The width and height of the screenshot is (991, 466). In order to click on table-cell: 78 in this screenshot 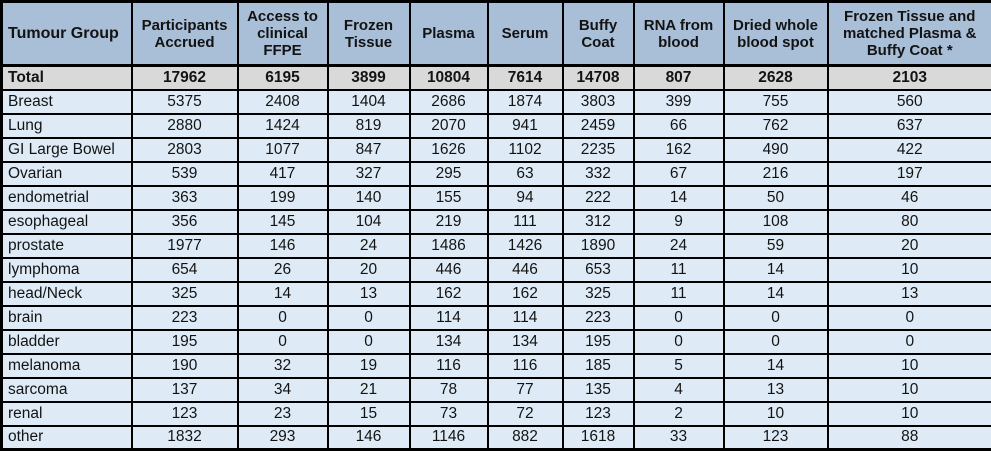, I will do `click(448, 389)`.